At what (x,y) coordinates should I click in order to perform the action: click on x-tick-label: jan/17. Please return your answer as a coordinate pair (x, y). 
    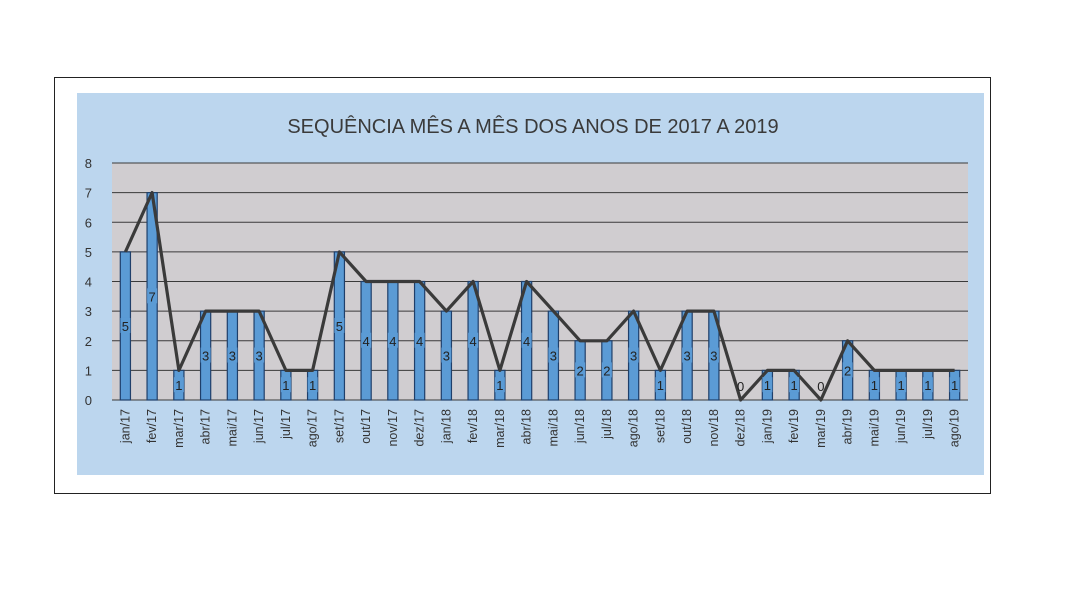
    Looking at the image, I should click on (125, 426).